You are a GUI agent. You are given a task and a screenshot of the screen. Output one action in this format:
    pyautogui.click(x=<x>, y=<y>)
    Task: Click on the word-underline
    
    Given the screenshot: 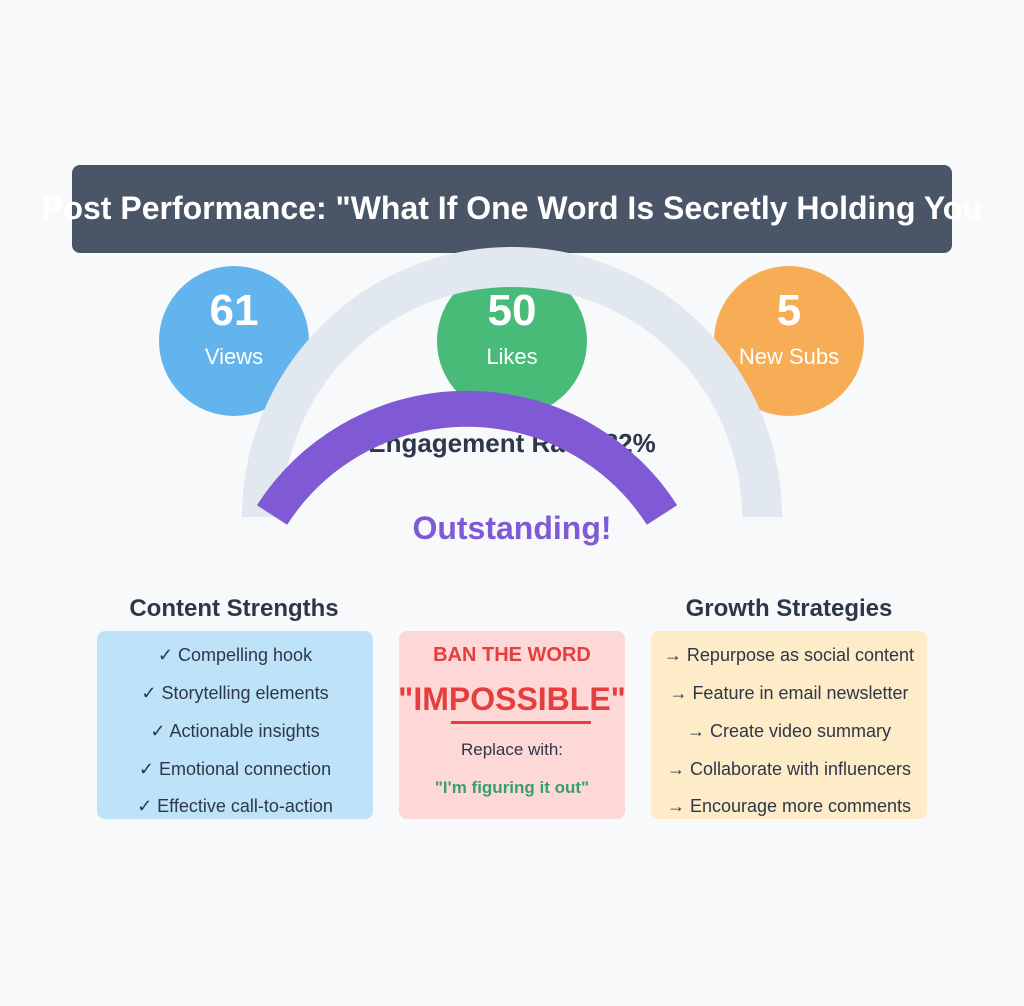 What is the action you would take?
    pyautogui.click(x=521, y=722)
    